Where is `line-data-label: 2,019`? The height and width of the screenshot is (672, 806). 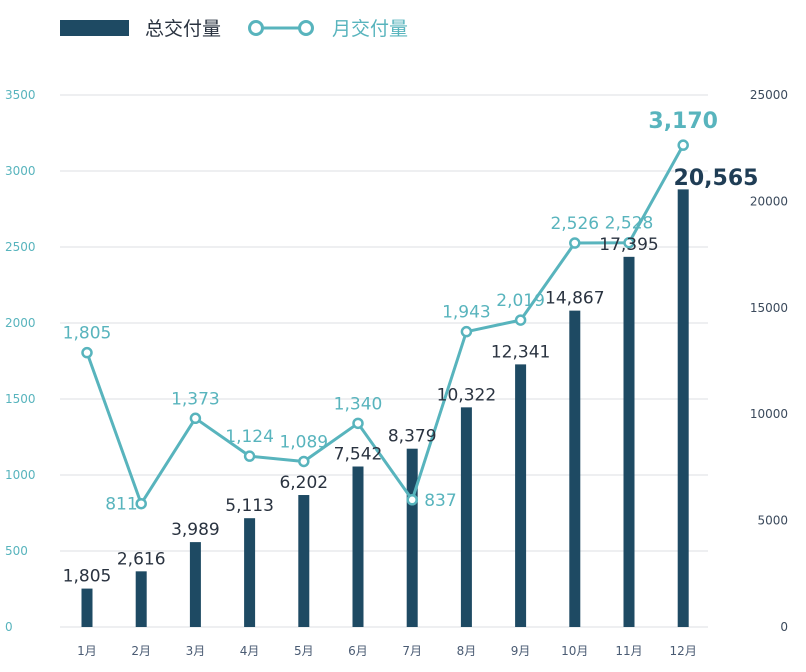 line-data-label: 2,019 is located at coordinates (520, 301).